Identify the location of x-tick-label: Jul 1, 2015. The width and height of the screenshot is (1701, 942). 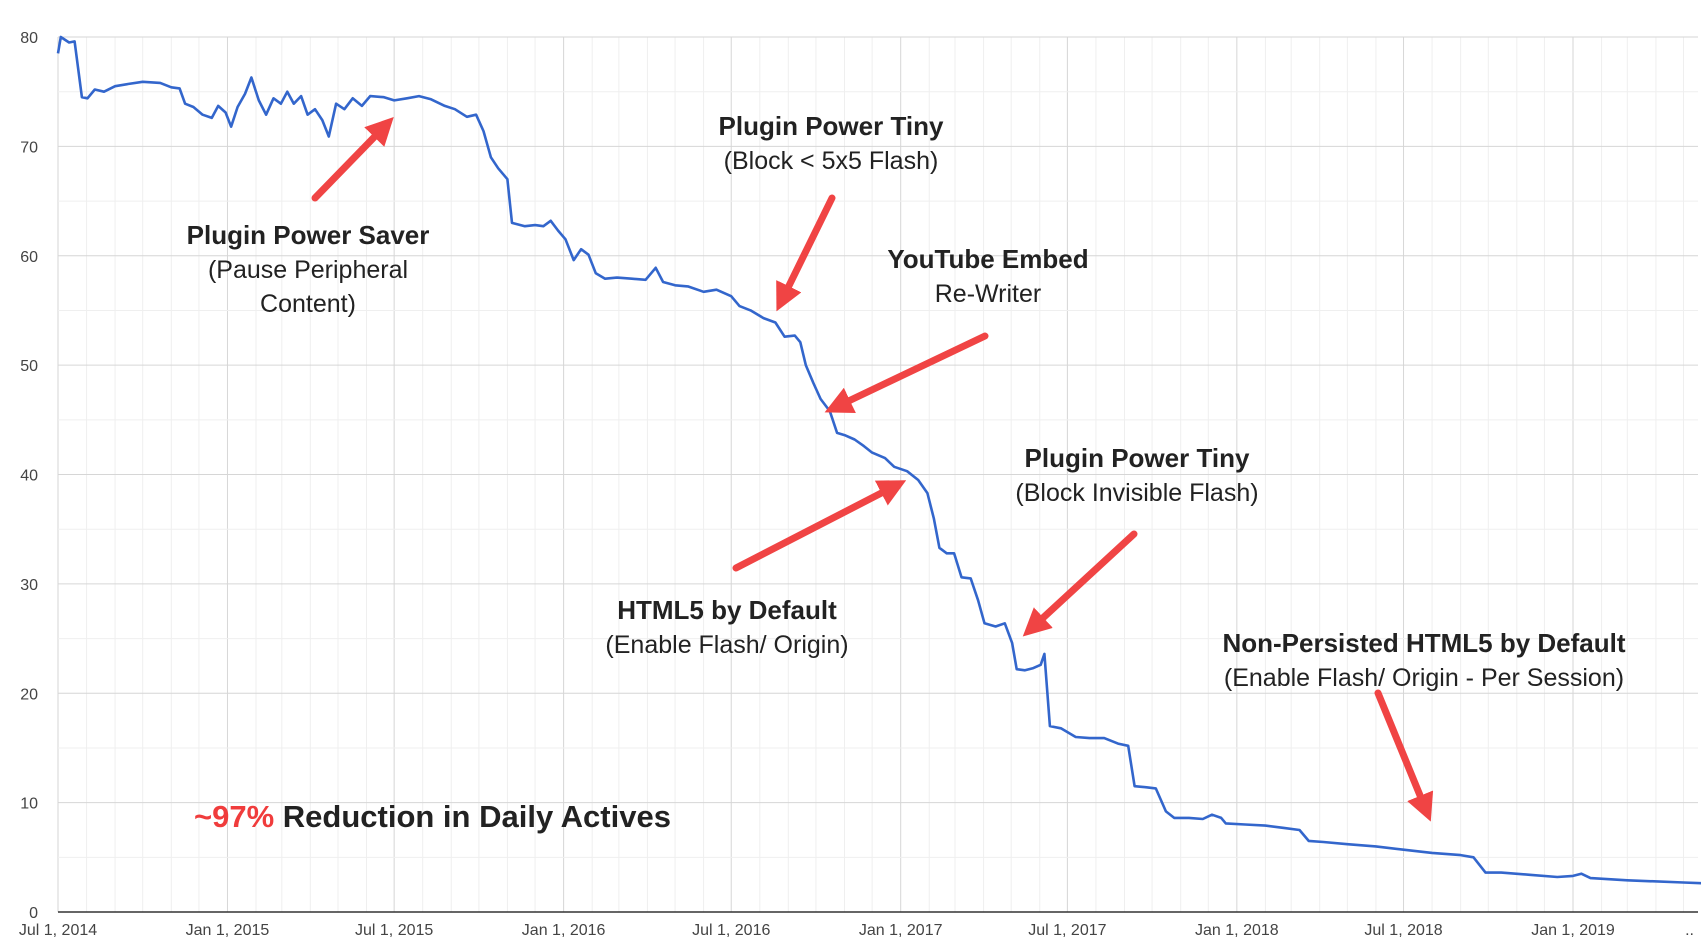
(394, 930).